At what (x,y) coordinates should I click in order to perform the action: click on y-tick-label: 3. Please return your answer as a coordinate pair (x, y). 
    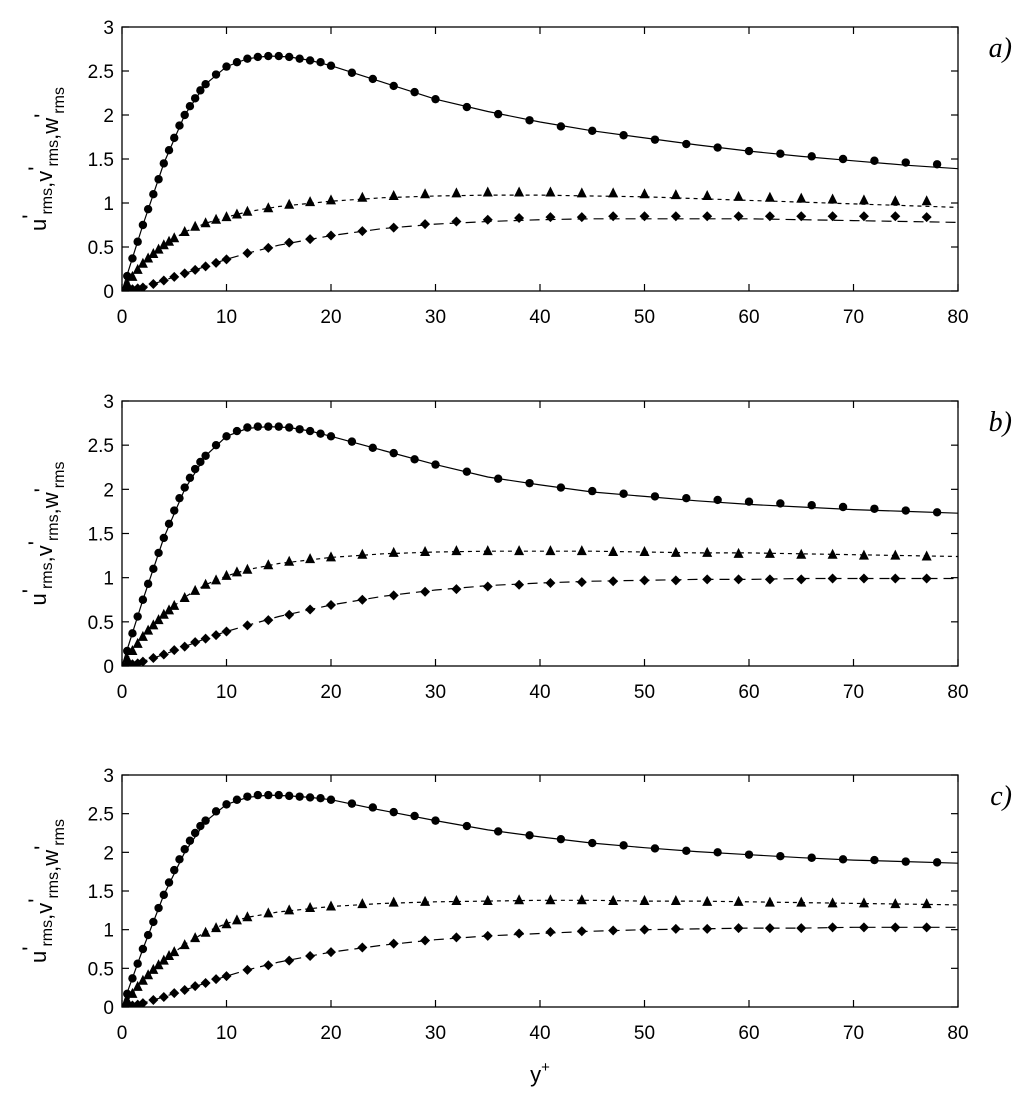
    Looking at the image, I should click on (108, 402).